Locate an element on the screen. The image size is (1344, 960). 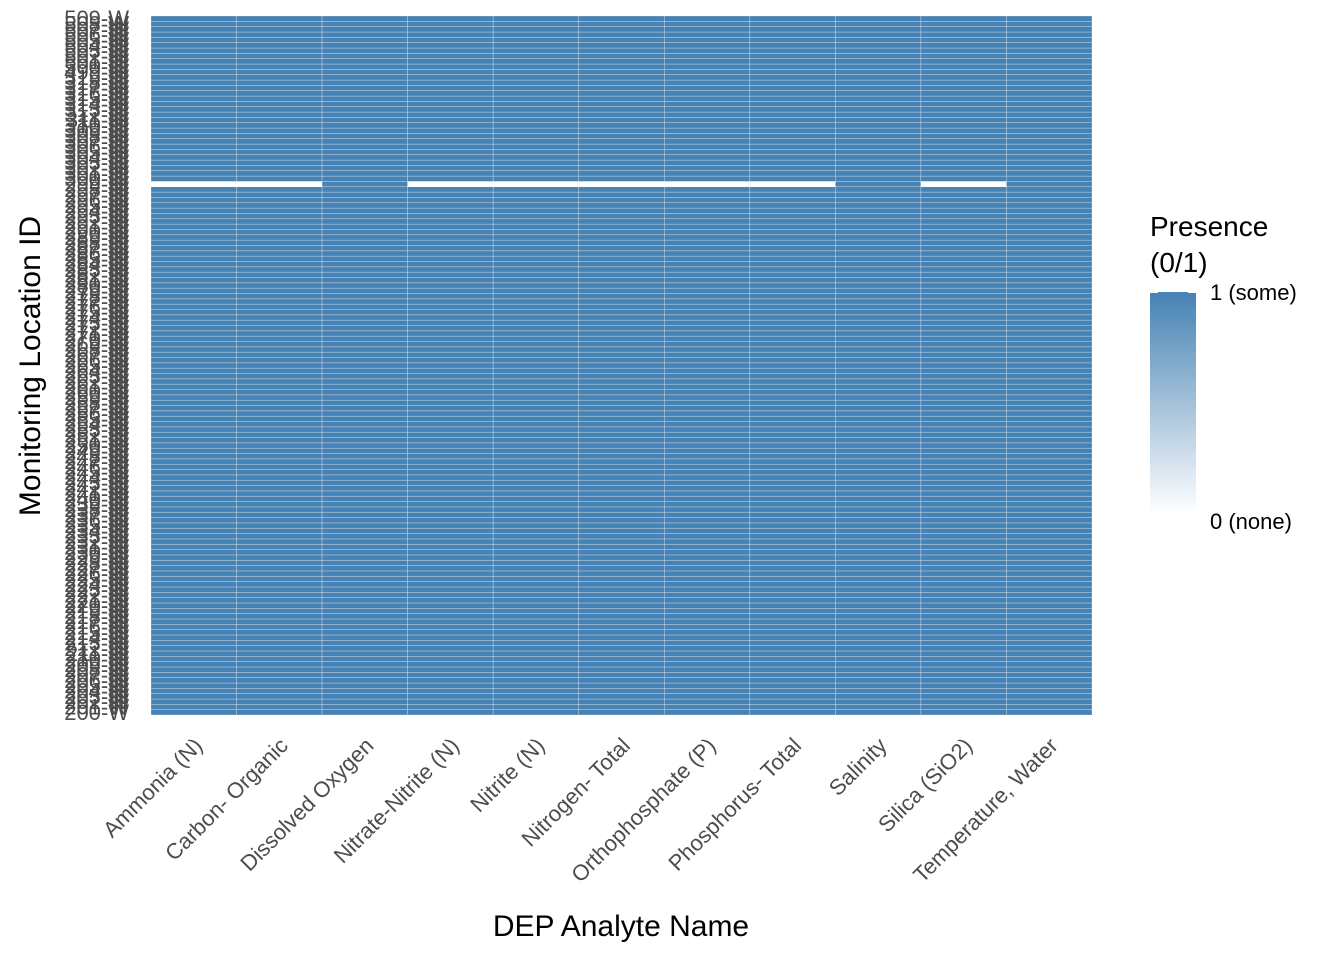
y-tick-label: 263-W is located at coordinates (96, 376).